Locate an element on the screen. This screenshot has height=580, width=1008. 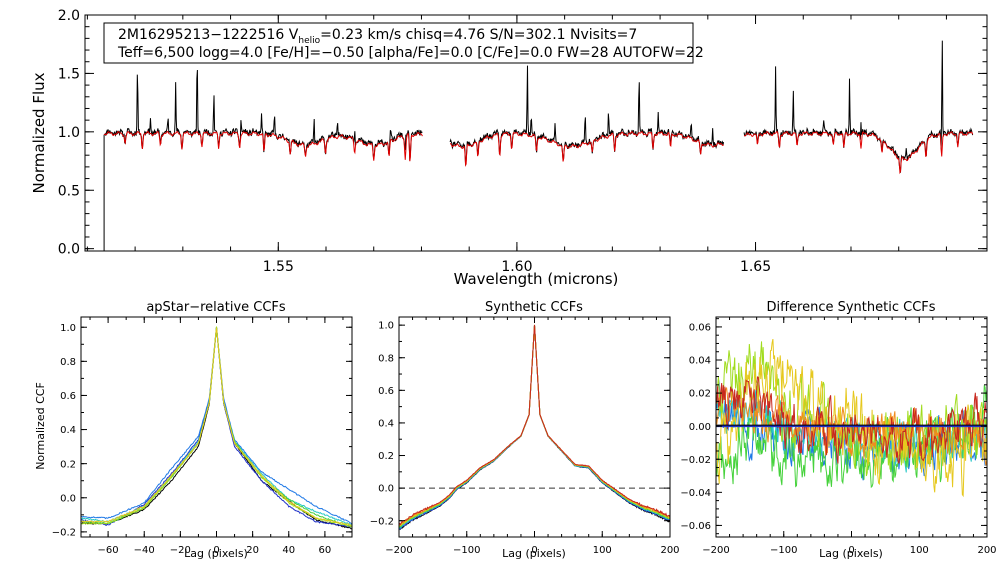
spectrum-info-box is located at coordinates (398, 43).